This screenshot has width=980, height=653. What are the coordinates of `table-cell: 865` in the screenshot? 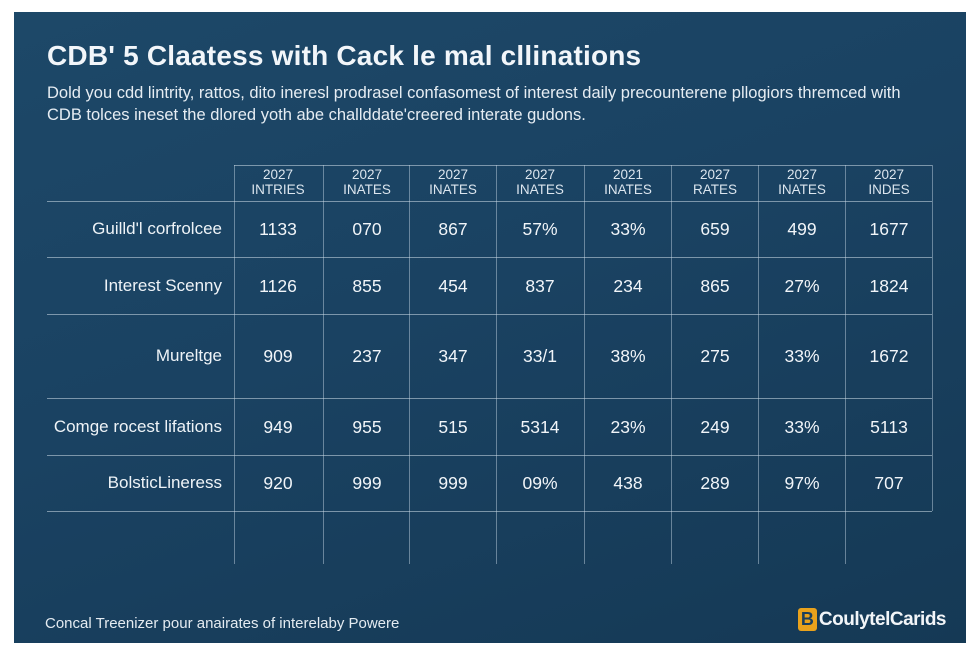 It's located at (715, 285).